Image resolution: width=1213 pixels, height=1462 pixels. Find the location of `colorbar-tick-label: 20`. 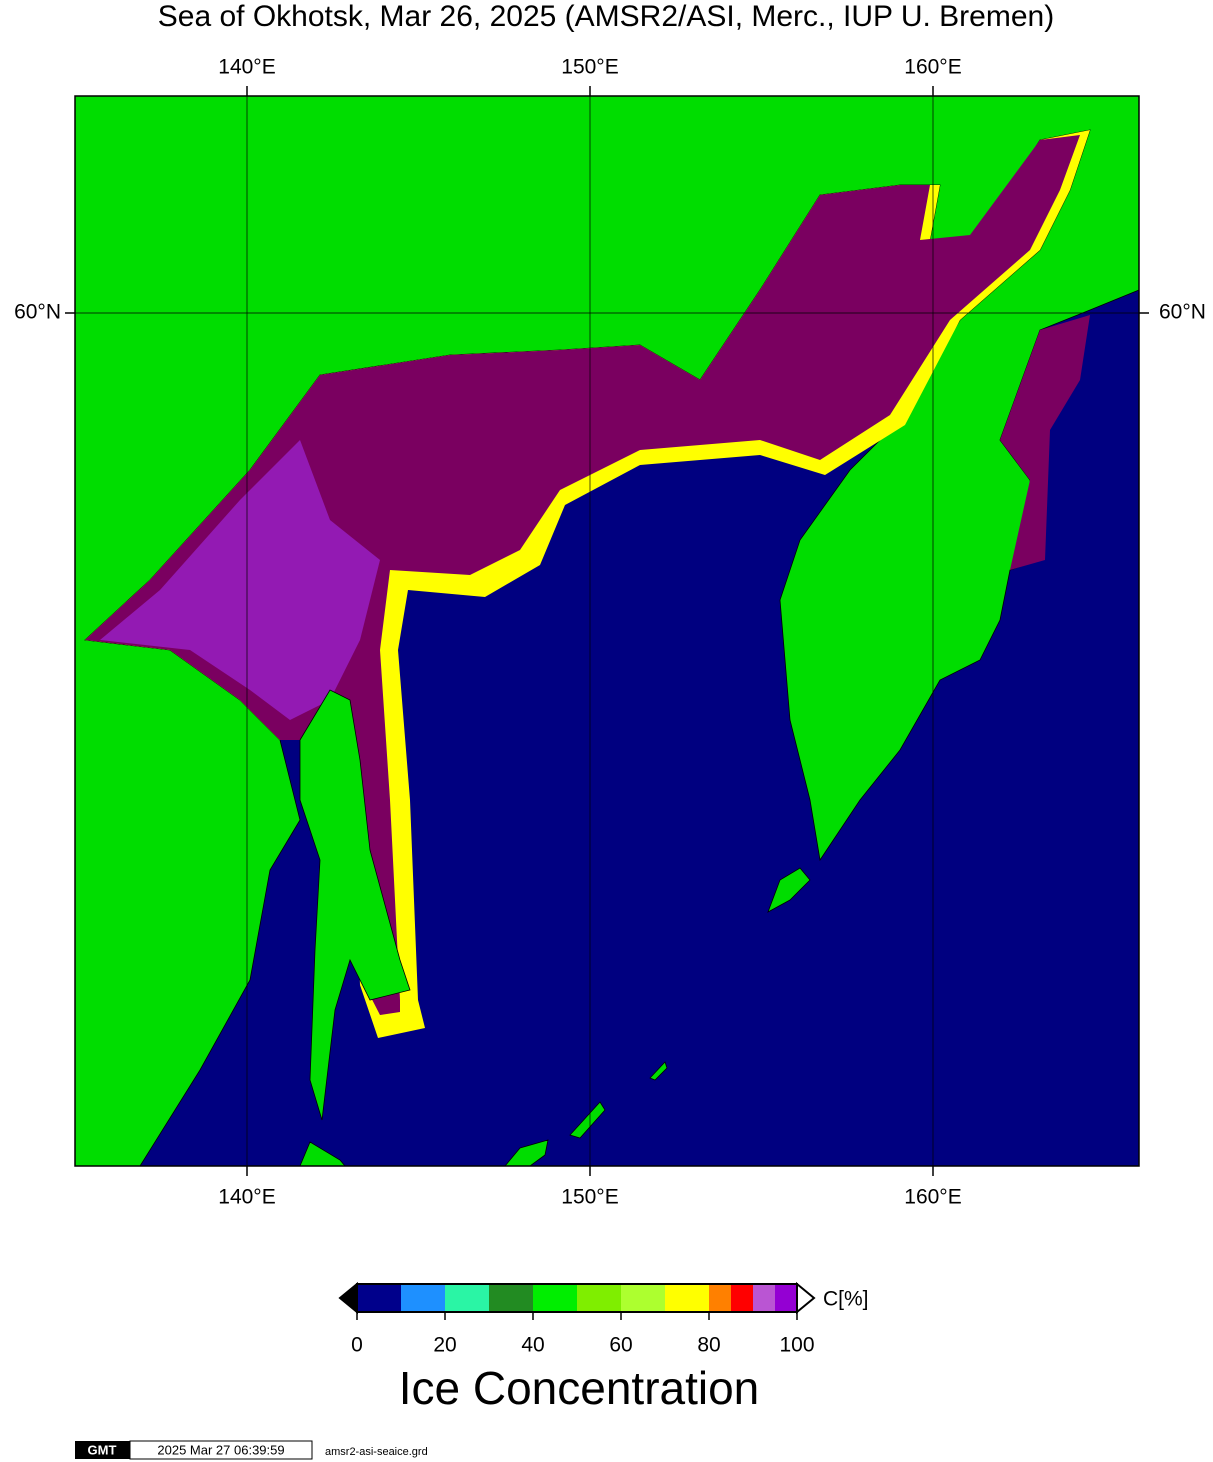

colorbar-tick-label: 20 is located at coordinates (444, 1345).